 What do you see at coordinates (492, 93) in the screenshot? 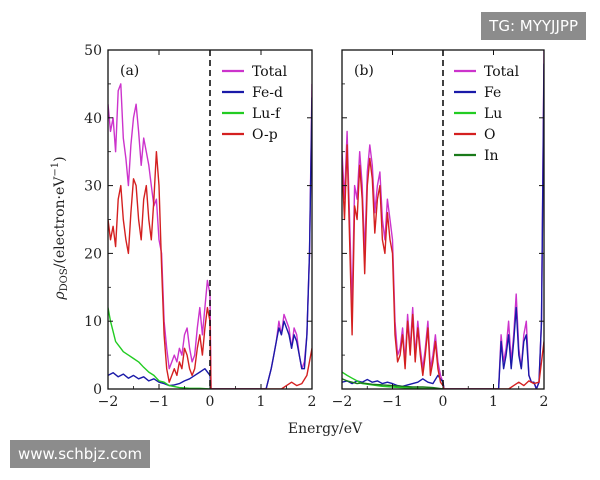
I see `legend-label-fe: Fe` at bounding box center [492, 93].